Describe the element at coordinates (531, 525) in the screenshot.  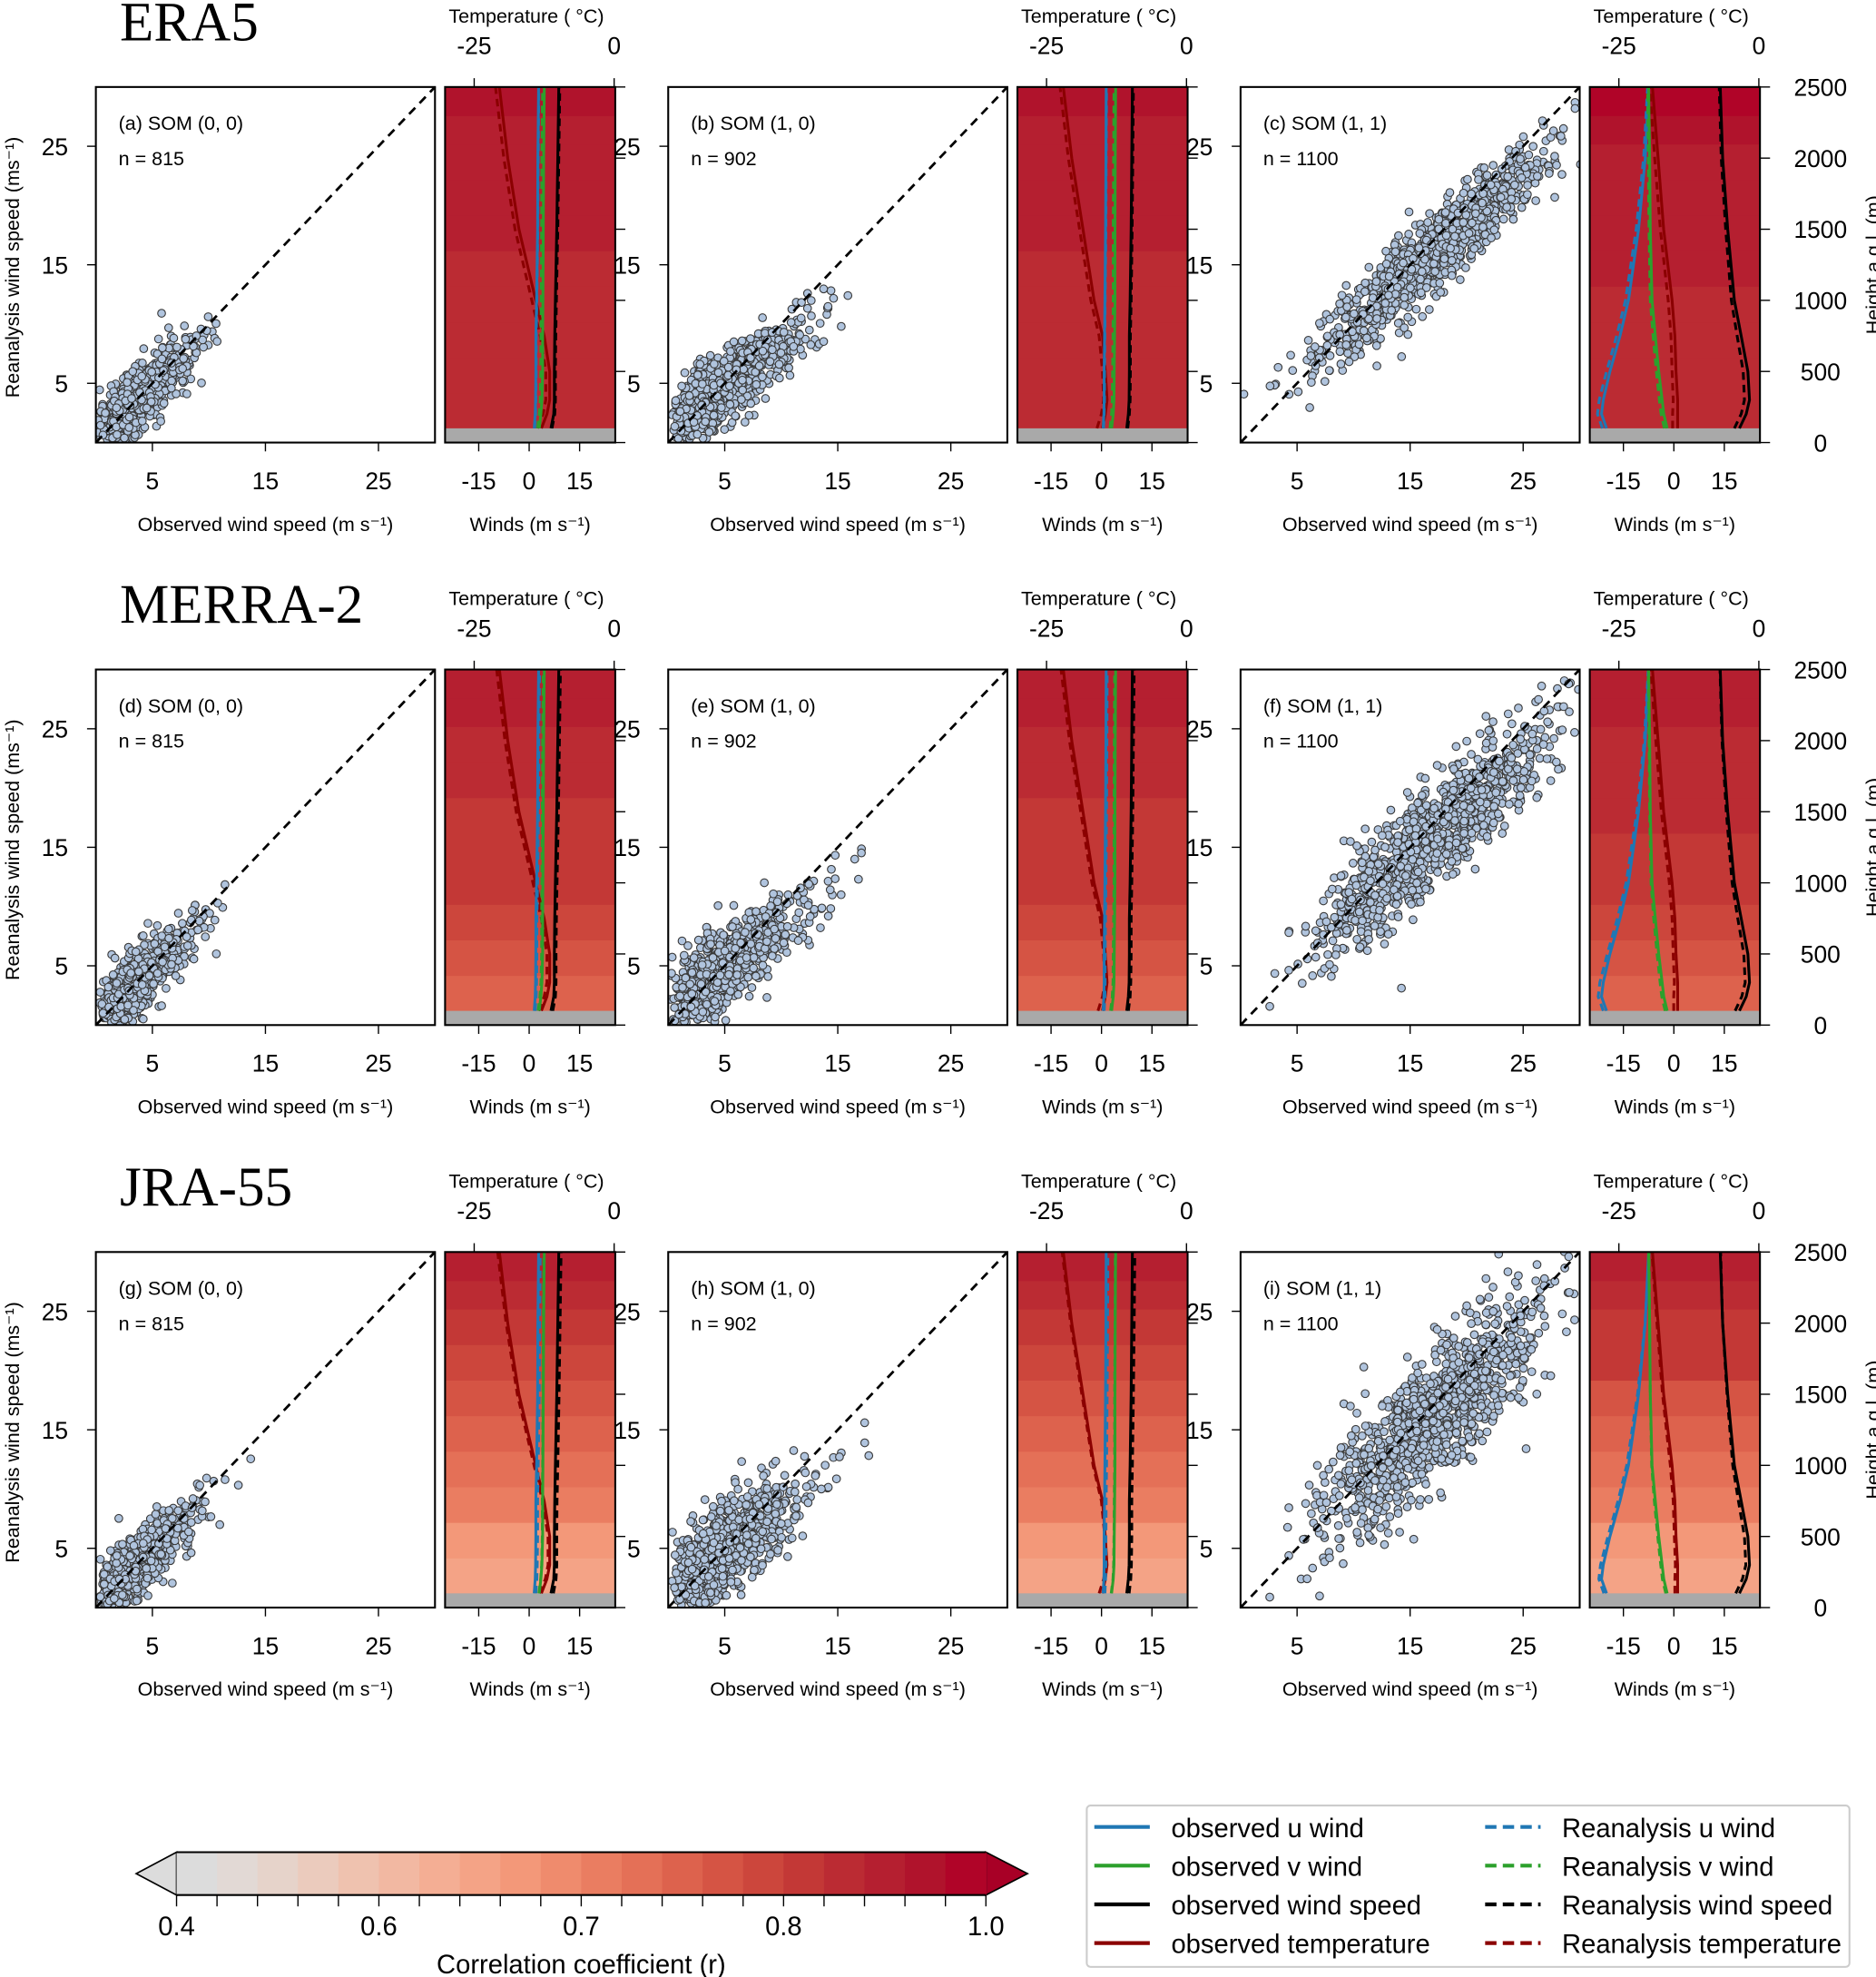
I see `winds-axis-label: Winds (m s⁻¹)` at that location.